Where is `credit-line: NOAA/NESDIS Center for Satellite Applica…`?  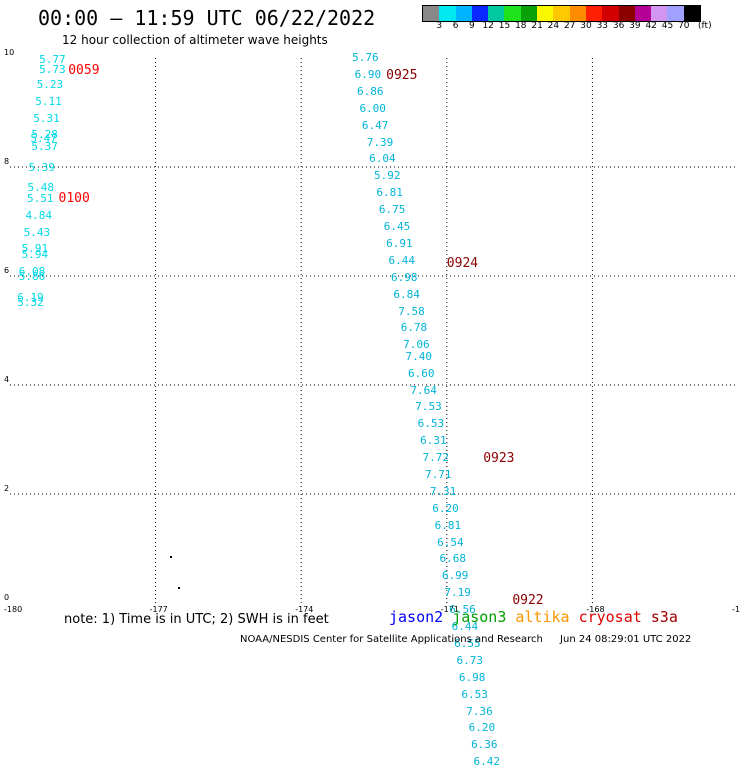 credit-line: NOAA/NESDIS Center for Satellite Applica… is located at coordinates (472, 639).